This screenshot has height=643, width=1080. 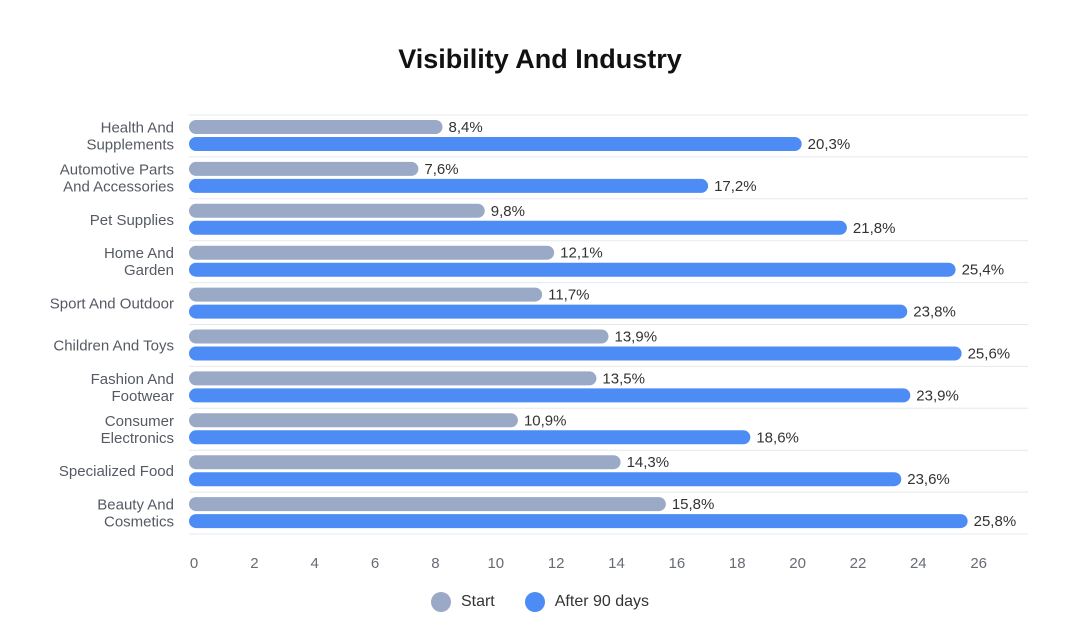 What do you see at coordinates (477, 601) in the screenshot?
I see `legend-label-start: Start` at bounding box center [477, 601].